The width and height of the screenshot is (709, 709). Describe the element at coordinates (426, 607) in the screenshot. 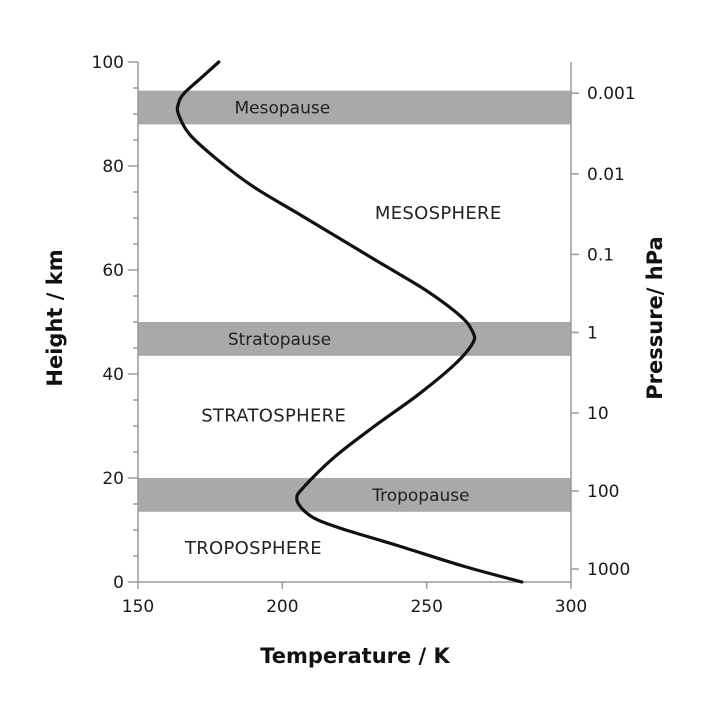

I see `x-tick-label: 250` at that location.